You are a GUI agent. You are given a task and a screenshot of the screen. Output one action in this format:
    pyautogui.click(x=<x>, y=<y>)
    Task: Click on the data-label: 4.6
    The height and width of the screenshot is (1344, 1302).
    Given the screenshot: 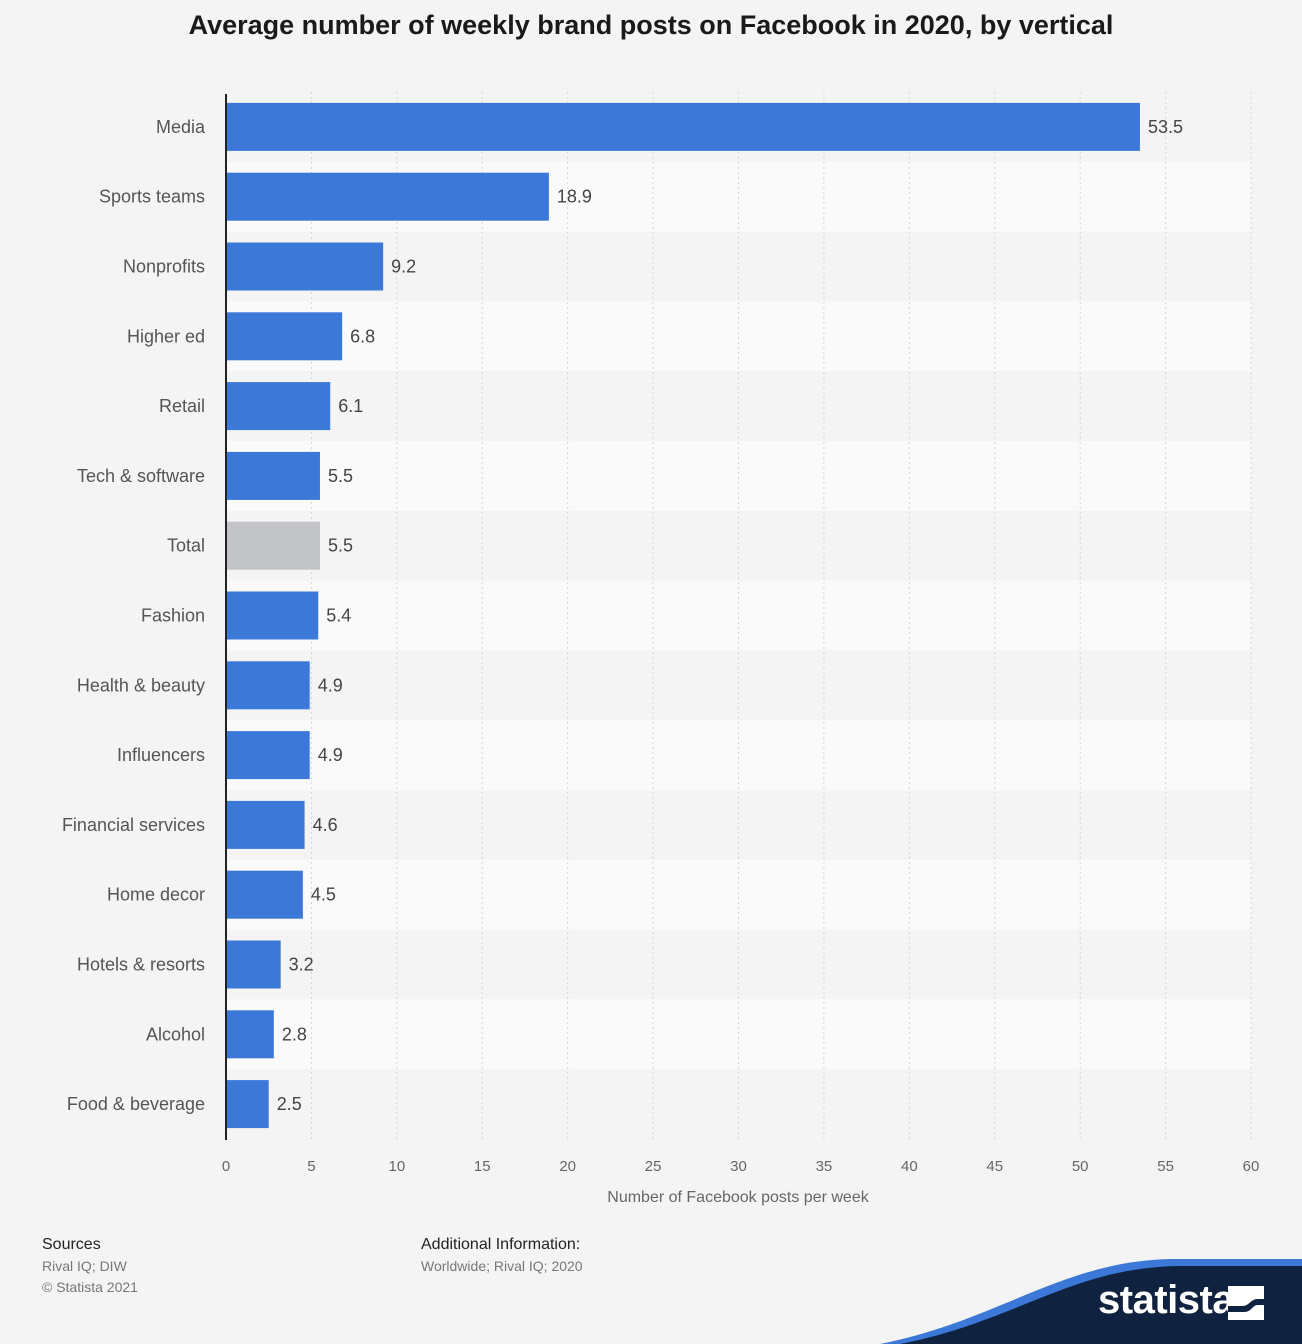 What is the action you would take?
    pyautogui.click(x=325, y=825)
    